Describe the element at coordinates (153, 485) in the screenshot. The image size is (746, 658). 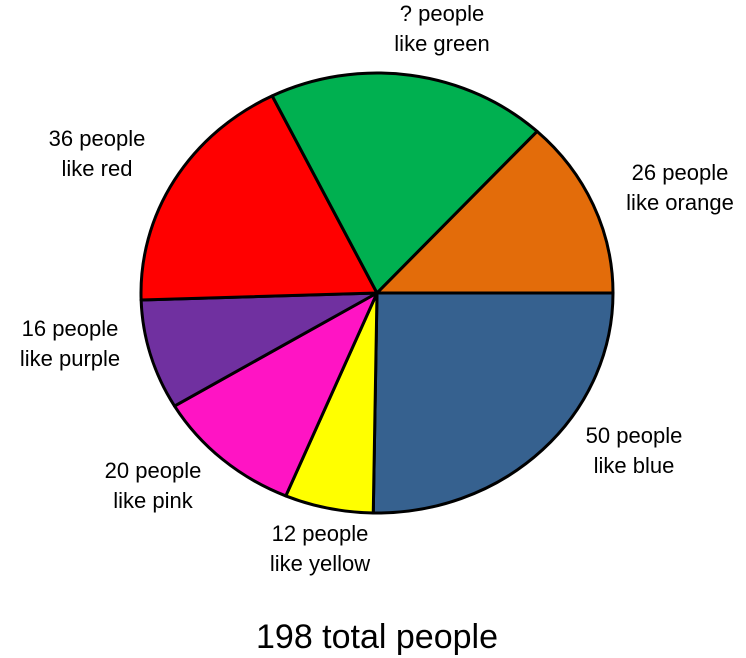
I see `slice-label-pink: 20 people like pink` at that location.